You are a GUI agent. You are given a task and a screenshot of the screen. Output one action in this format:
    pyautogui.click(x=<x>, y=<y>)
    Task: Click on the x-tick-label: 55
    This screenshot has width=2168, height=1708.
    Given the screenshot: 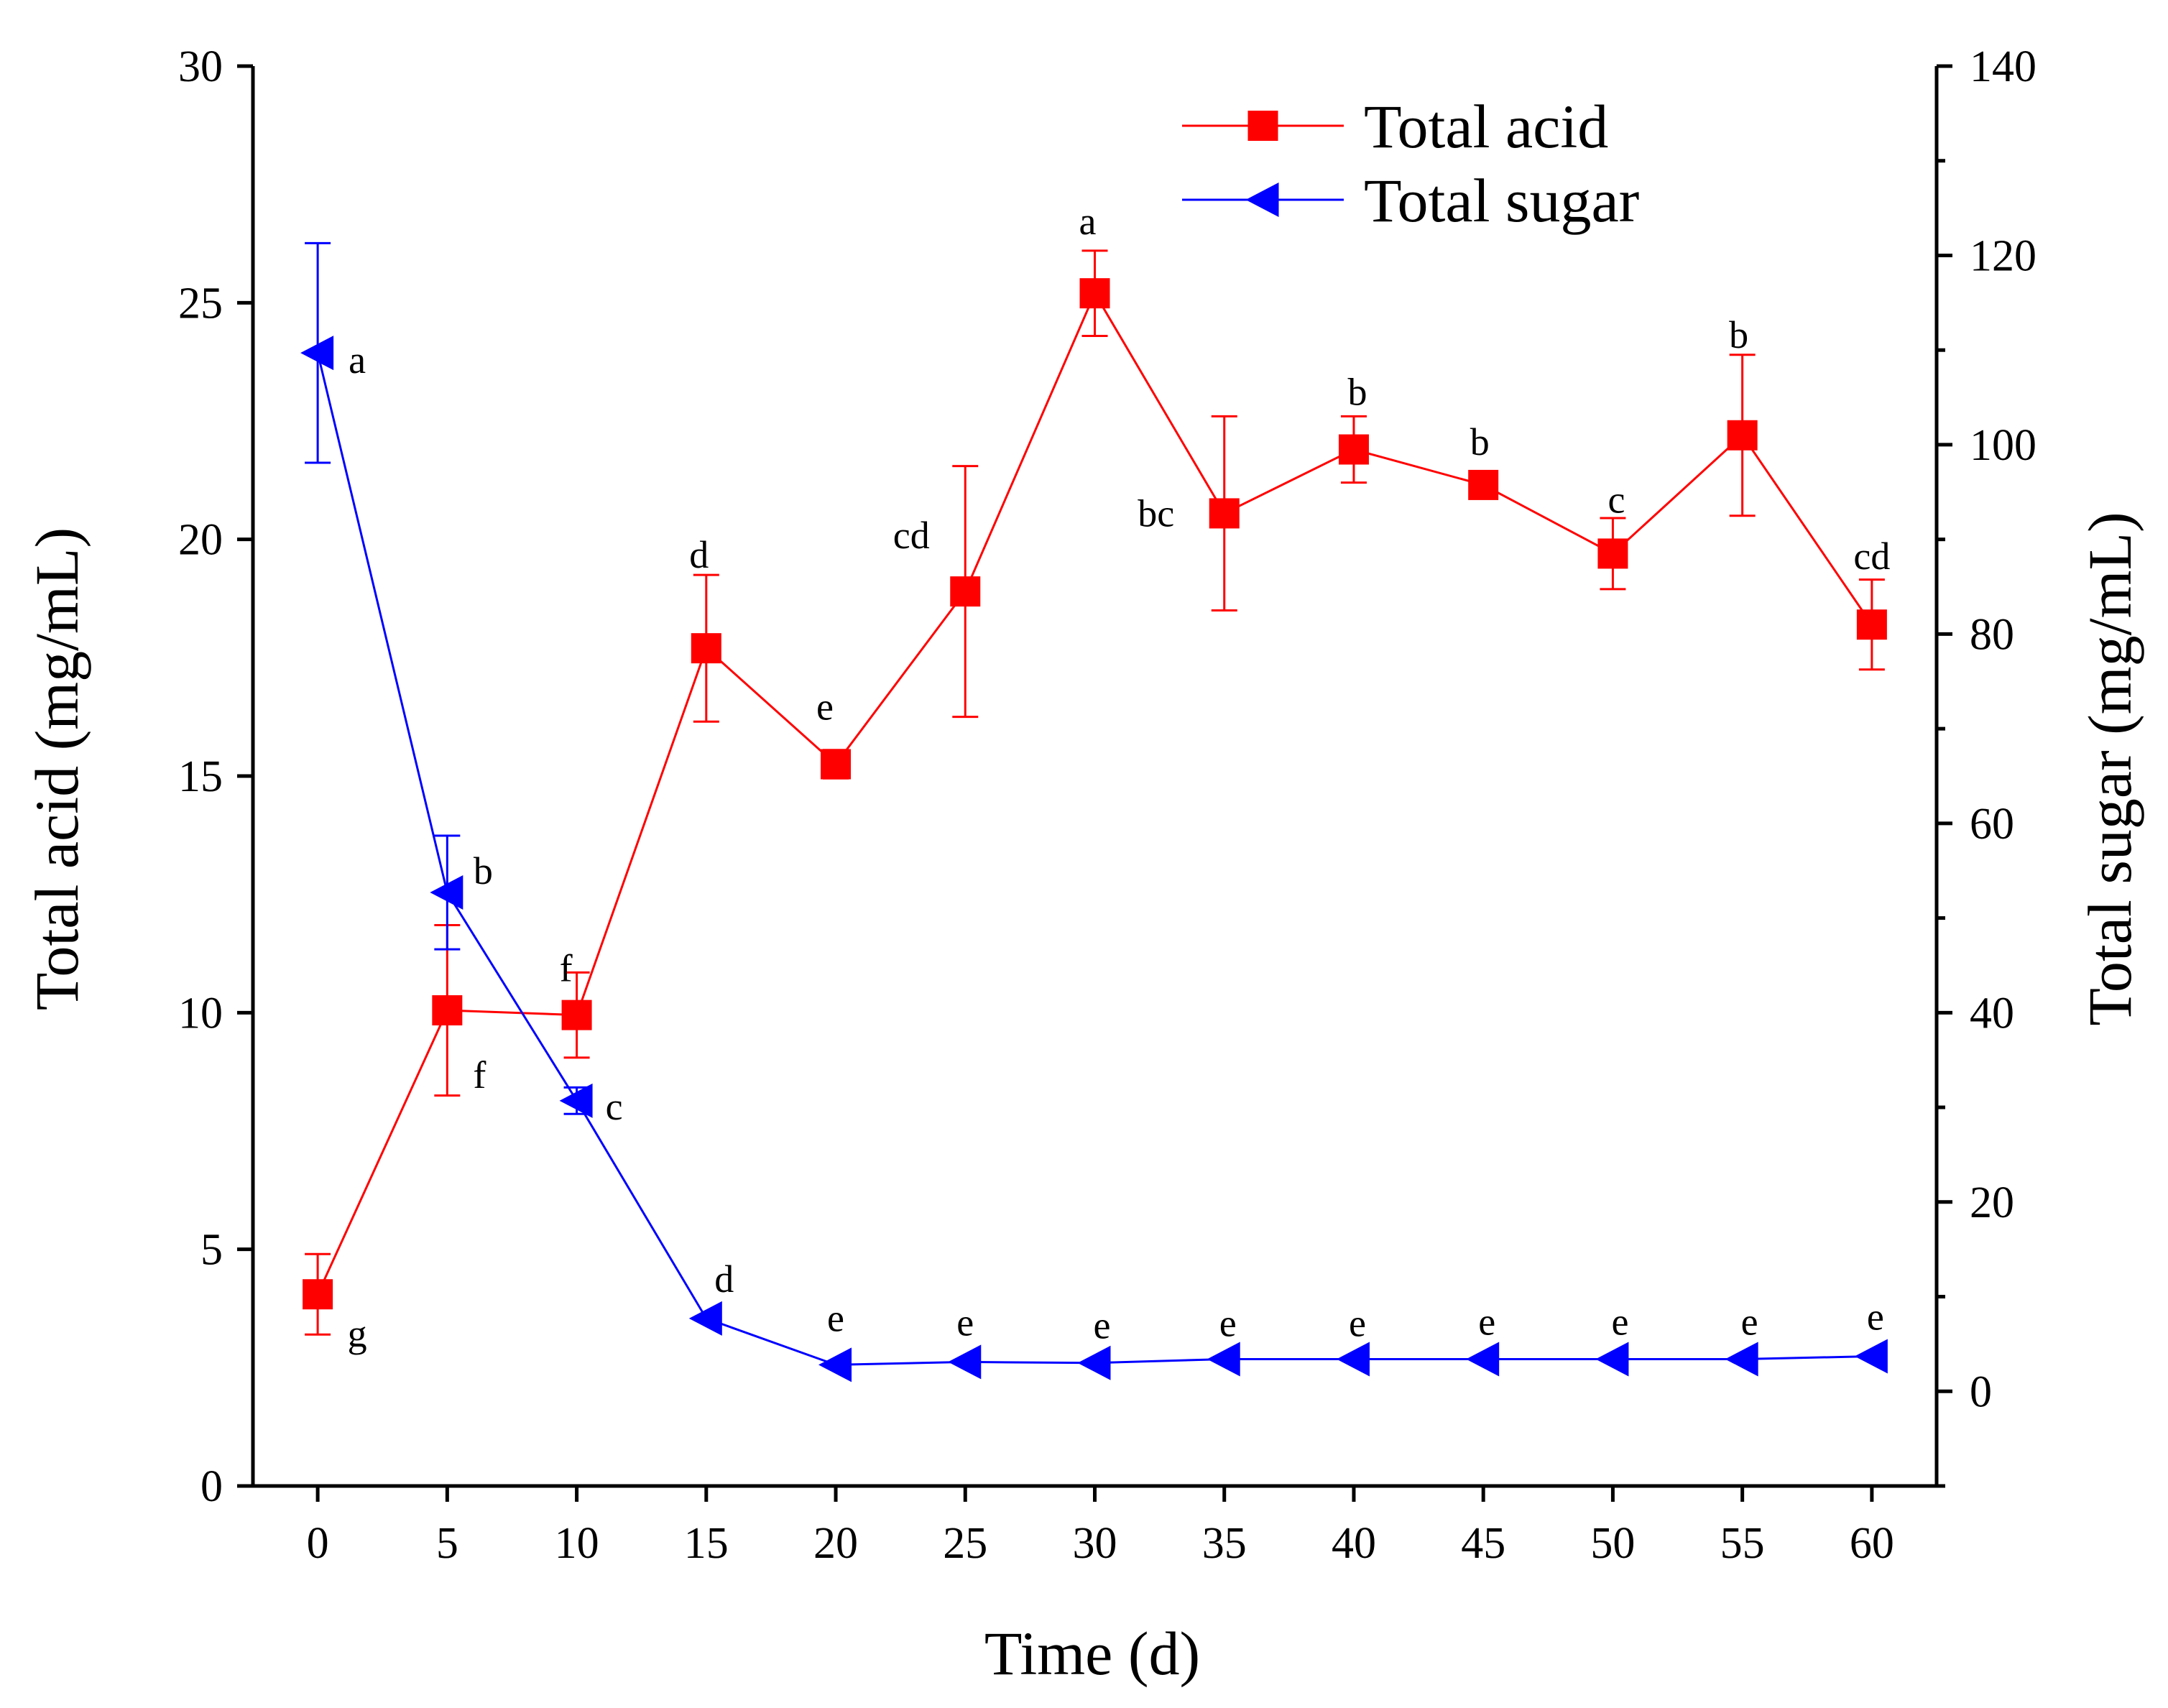 What is the action you would take?
    pyautogui.click(x=1743, y=1544)
    